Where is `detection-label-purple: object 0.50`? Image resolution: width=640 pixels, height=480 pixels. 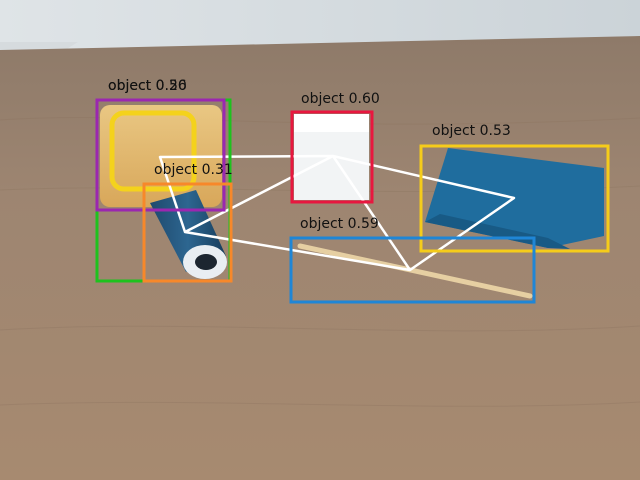
detection-label-purple: object 0.50 is located at coordinates (147, 86).